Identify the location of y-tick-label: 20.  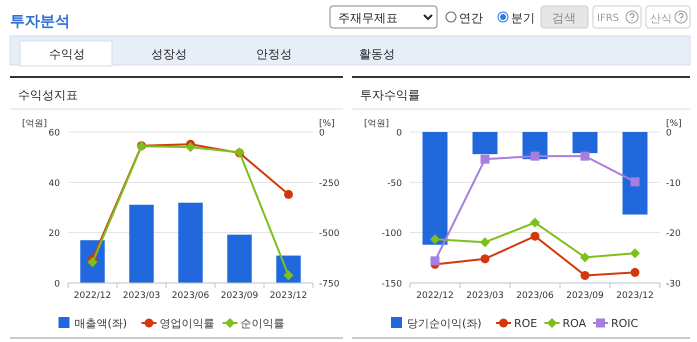
(54, 234).